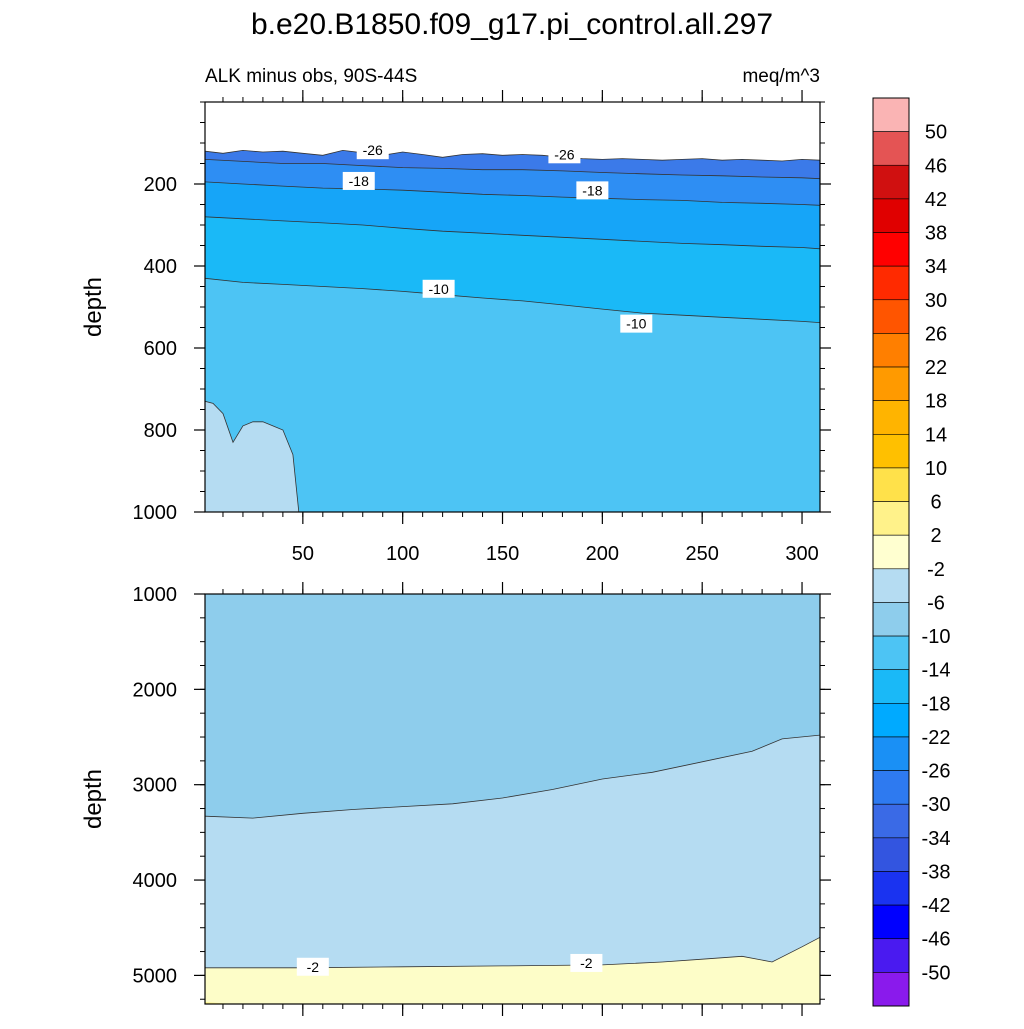 The width and height of the screenshot is (1024, 1029). Describe the element at coordinates (935, 536) in the screenshot. I see `colorbar-label-12: 2` at that location.